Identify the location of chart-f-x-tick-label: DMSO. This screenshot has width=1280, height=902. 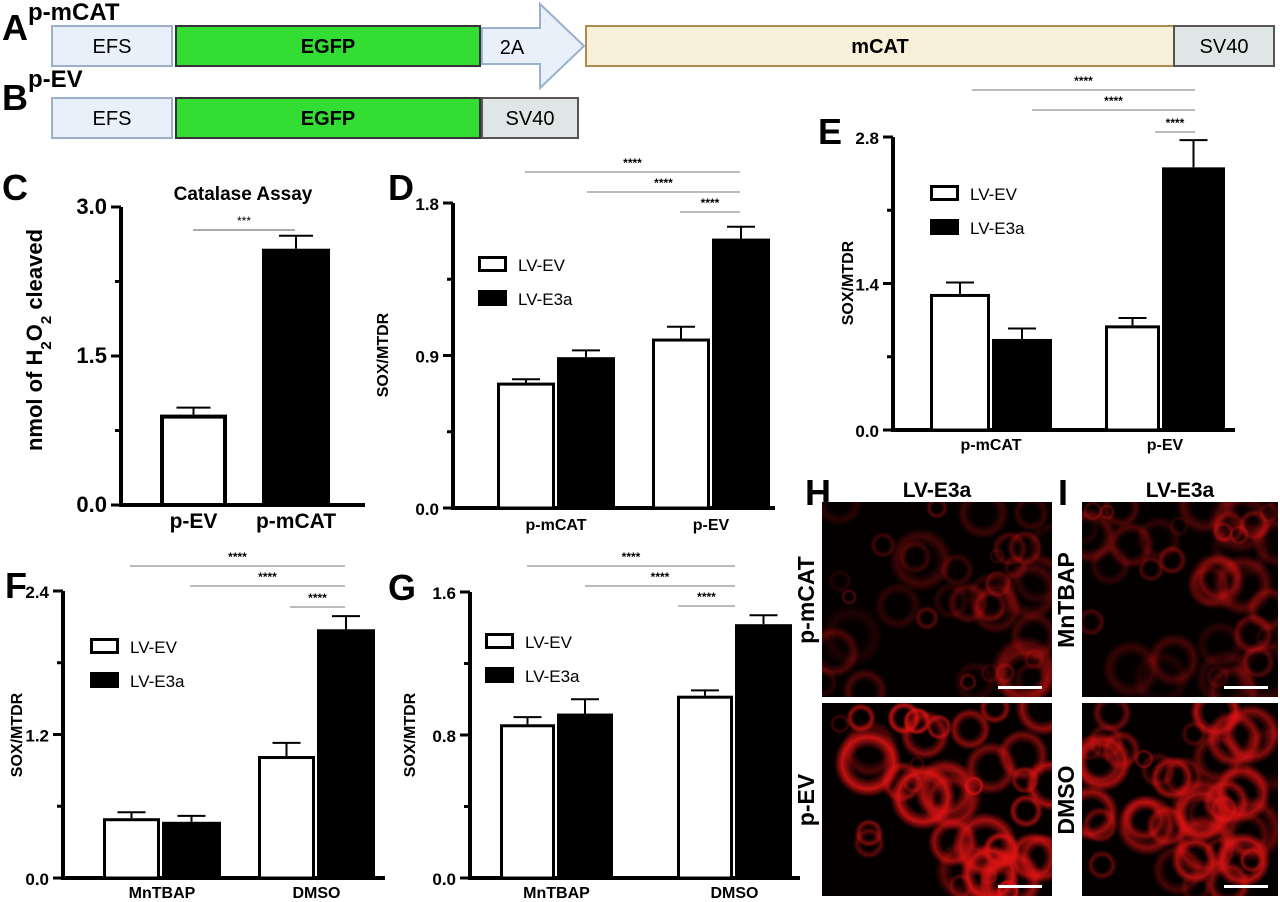
(317, 893).